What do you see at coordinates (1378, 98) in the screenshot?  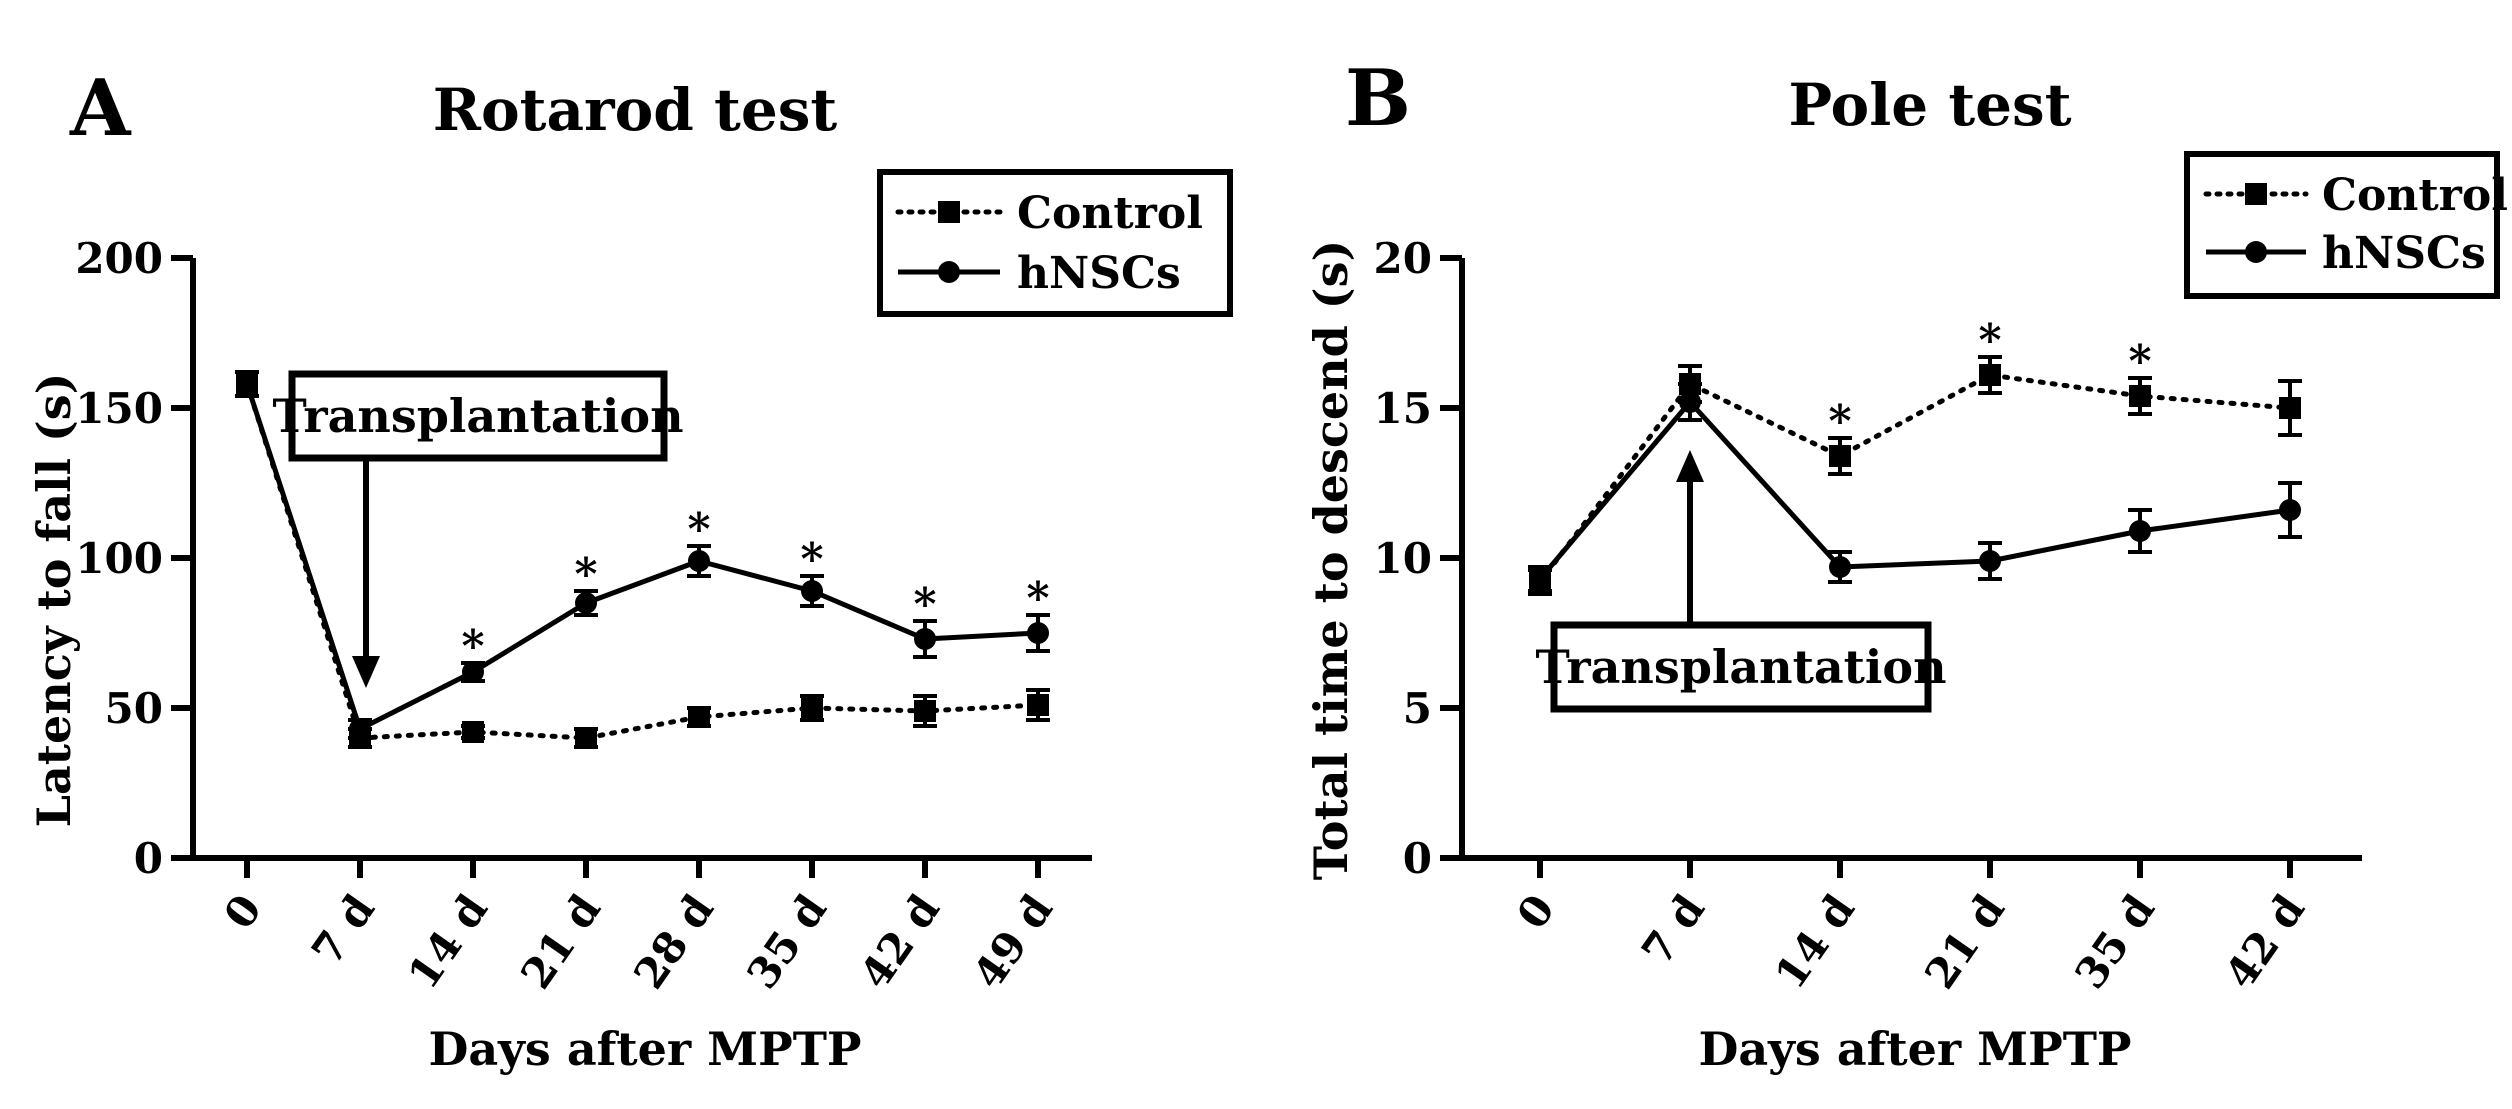 I see `panel-b-letter: B` at bounding box center [1378, 98].